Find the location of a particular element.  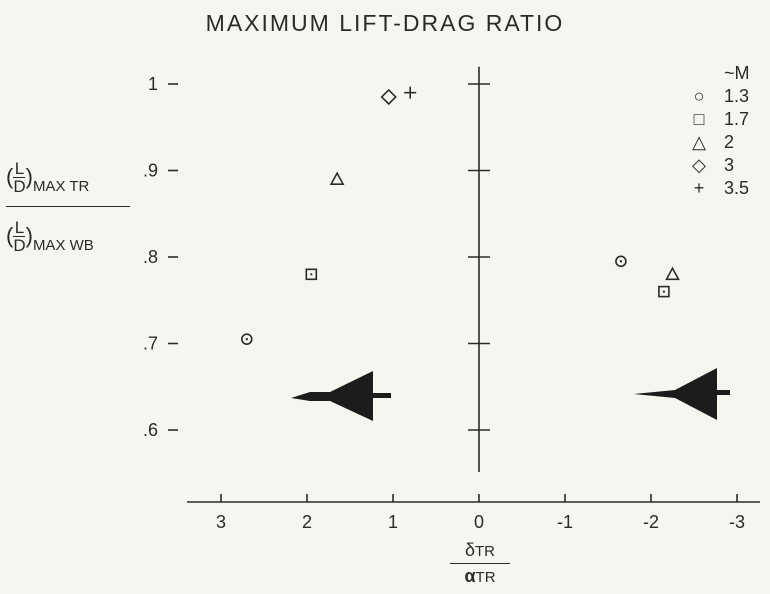

legend-label: 1.7 is located at coordinates (737, 119).